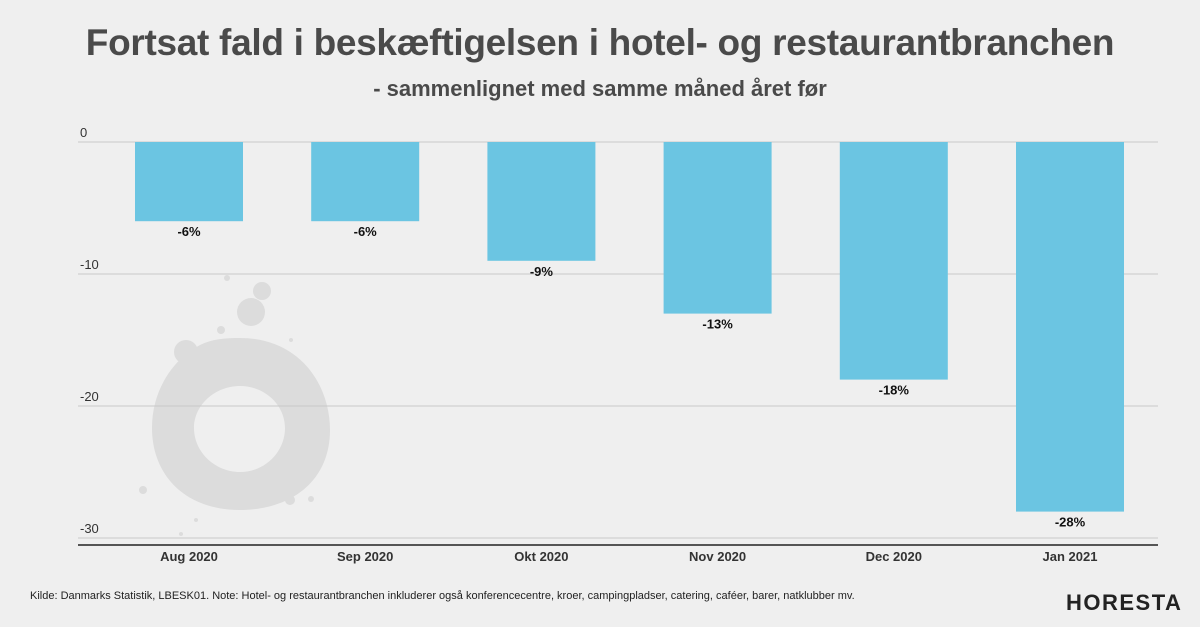 The width and height of the screenshot is (1200, 627). What do you see at coordinates (234, 405) in the screenshot?
I see `watermark-ring` at bounding box center [234, 405].